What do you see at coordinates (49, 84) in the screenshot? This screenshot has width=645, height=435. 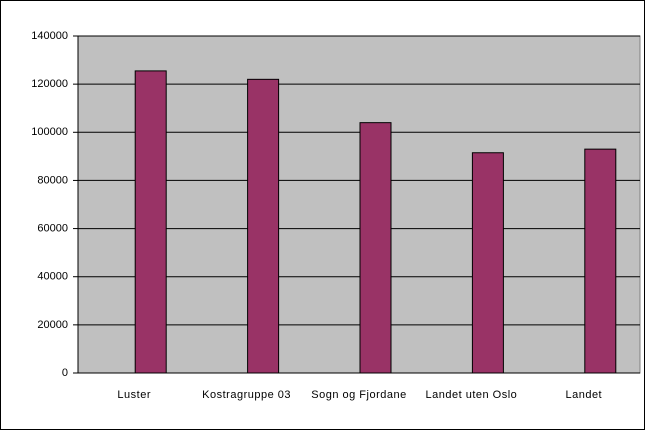 I see `y-tick-label: 120000` at bounding box center [49, 84].